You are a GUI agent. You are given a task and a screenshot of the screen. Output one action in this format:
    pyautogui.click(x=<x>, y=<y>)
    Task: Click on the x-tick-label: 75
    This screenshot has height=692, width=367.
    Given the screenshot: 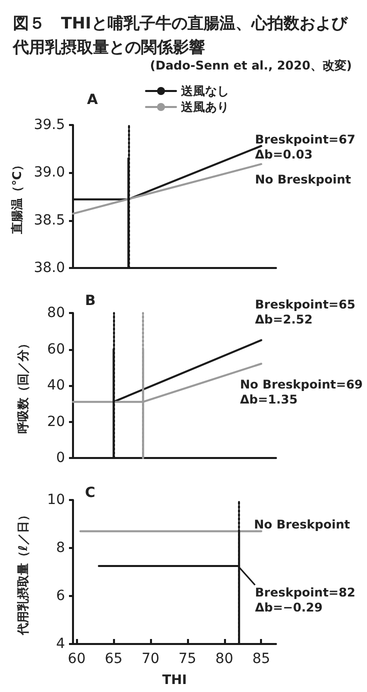 What is the action you would take?
    pyautogui.click(x=187, y=659)
    